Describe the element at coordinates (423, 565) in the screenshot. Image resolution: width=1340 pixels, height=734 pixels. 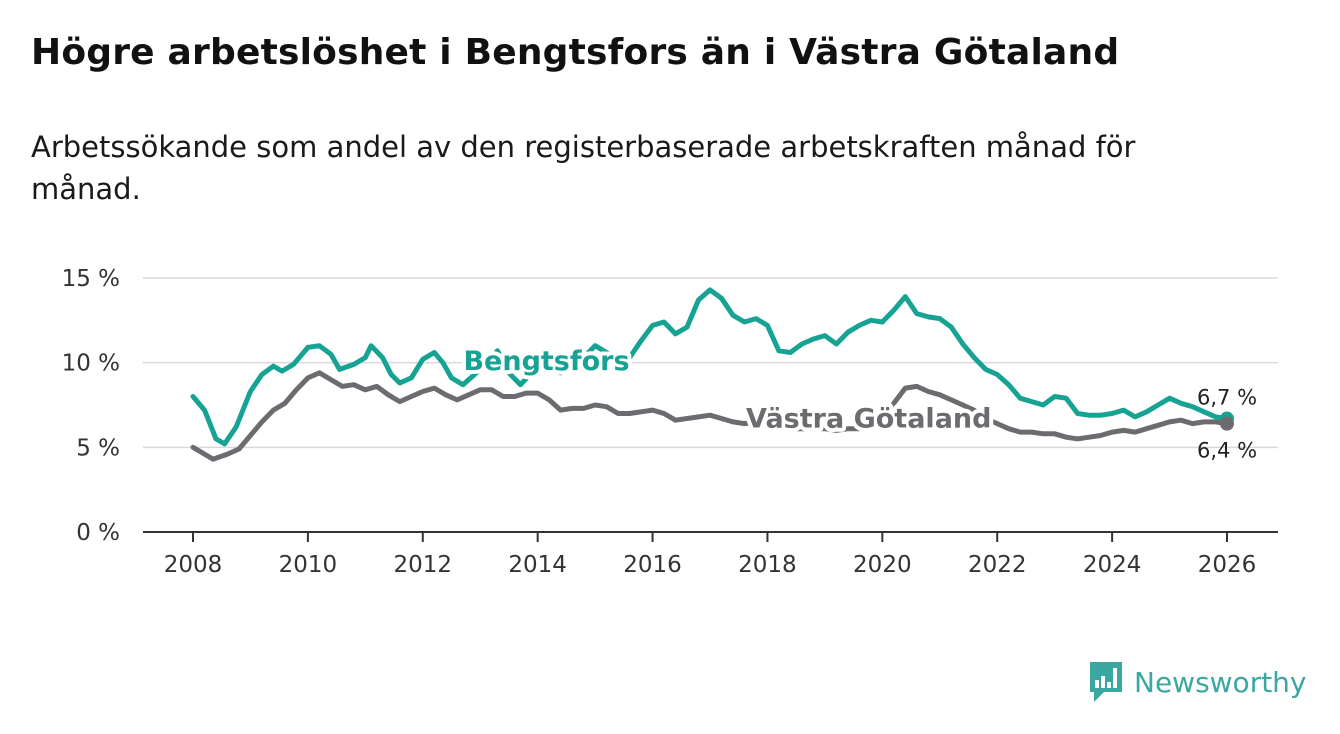
I see `x-tick-label: 2012` at that location.